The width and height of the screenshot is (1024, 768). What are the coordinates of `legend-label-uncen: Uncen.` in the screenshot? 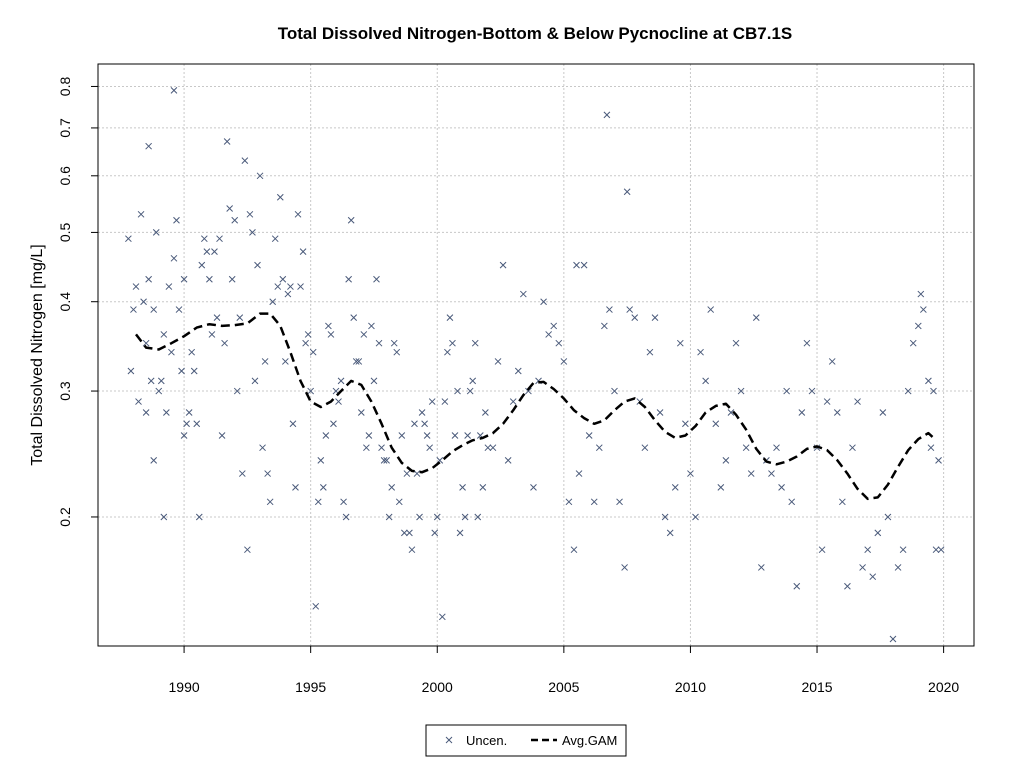 It's located at (486, 740).